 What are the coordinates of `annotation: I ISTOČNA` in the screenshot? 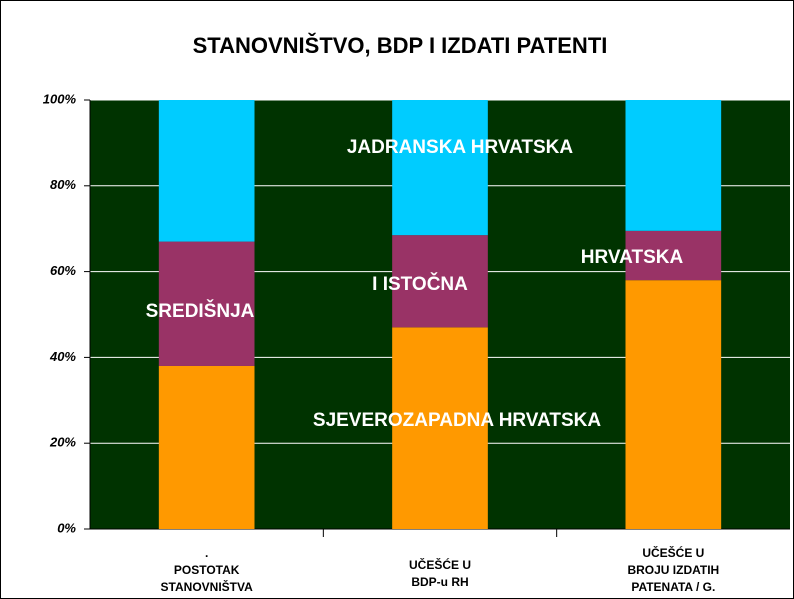 It's located at (420, 284).